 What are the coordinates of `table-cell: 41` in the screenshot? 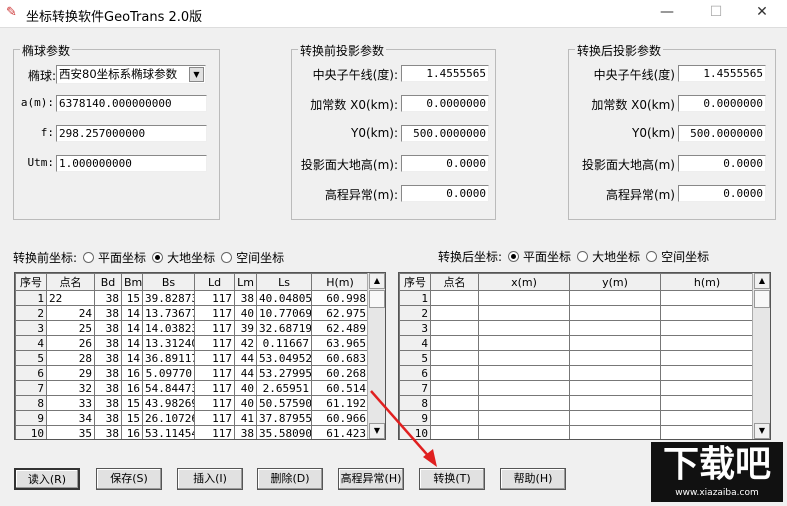 It's located at (245, 418).